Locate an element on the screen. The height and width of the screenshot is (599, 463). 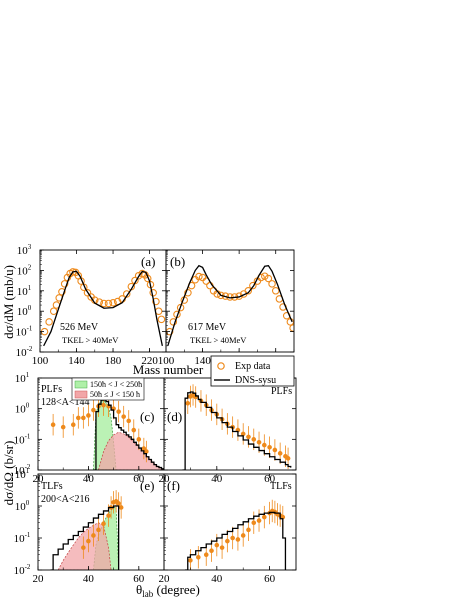
annotation-plfs-c: PLFs is located at coordinates (51, 389).